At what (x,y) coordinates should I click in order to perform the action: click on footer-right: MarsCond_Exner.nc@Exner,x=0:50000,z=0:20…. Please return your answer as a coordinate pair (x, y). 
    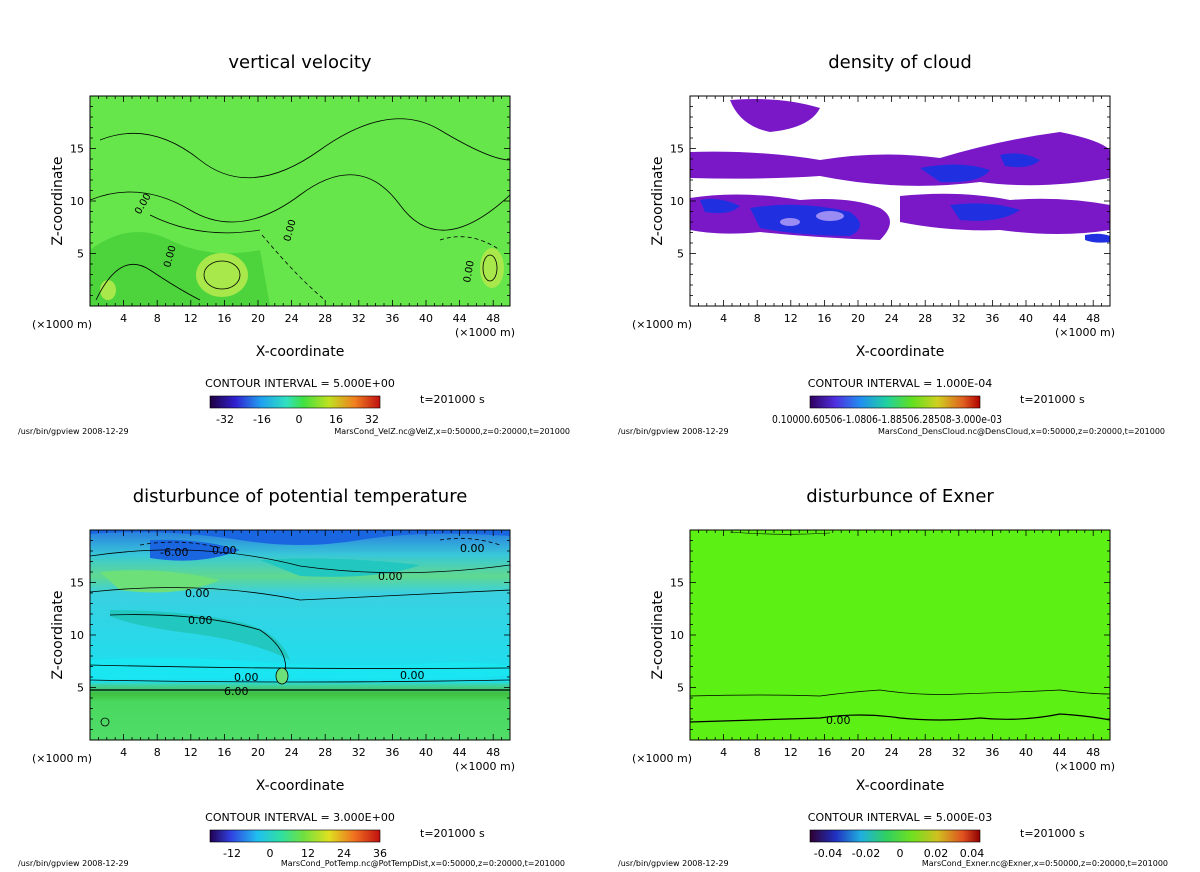
    Looking at the image, I should click on (1045, 863).